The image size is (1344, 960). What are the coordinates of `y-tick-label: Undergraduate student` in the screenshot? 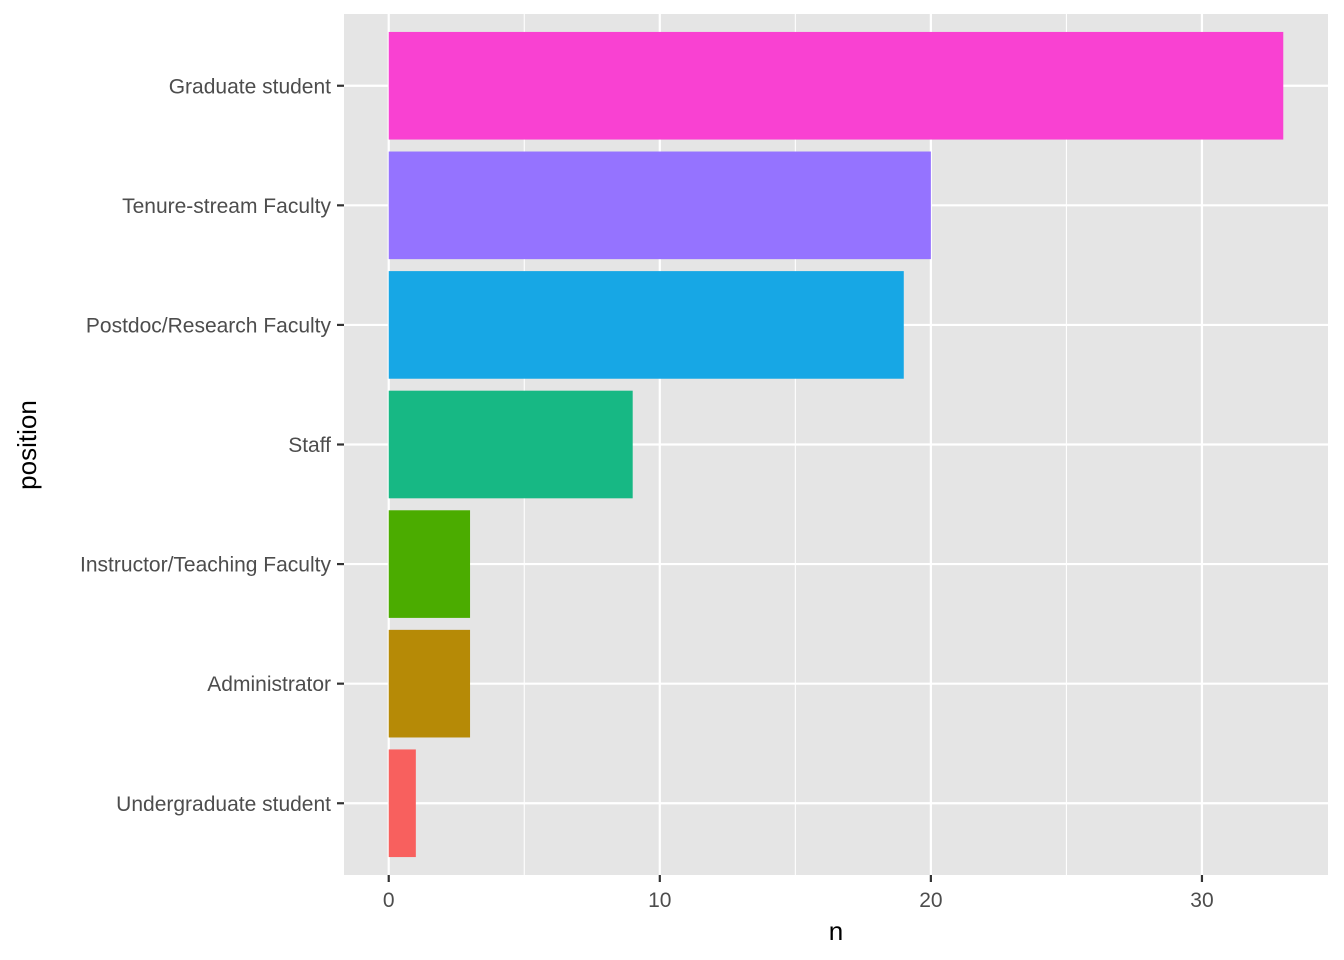 It's located at (223, 804).